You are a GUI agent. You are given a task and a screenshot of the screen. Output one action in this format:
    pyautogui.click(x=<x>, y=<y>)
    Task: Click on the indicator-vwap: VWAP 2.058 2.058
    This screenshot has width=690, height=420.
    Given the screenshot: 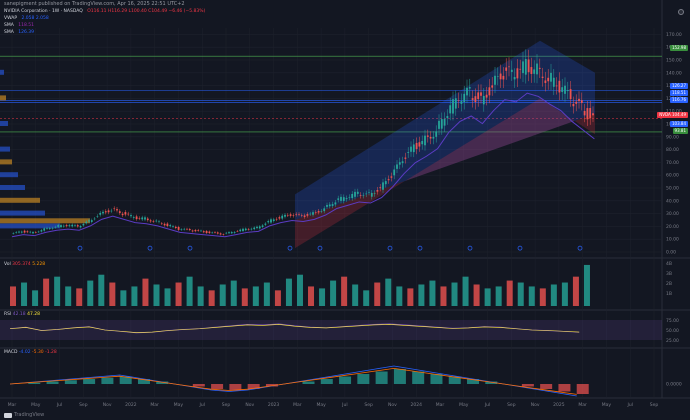 What is the action you would take?
    pyautogui.click(x=26, y=18)
    